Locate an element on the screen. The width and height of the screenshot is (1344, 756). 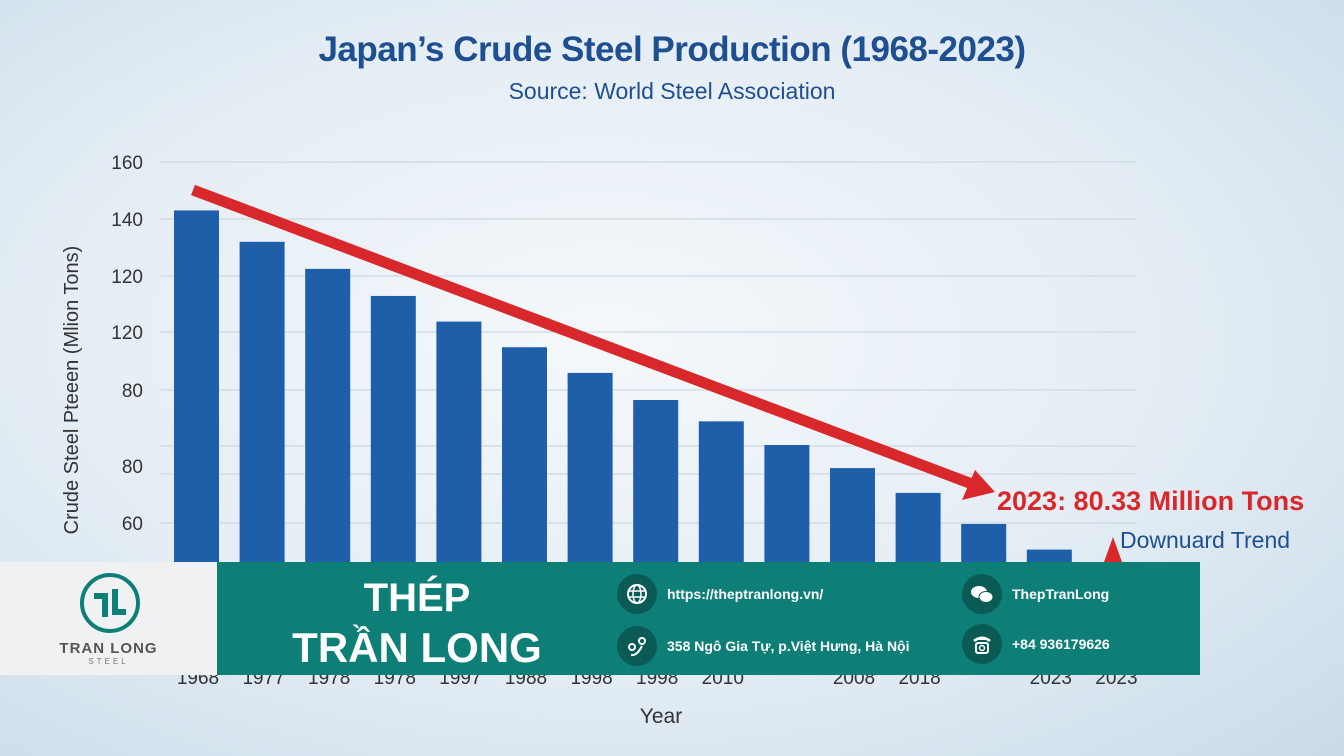
y-axis-label: Crude Steel Pteeen (Mlion Tons) is located at coordinates (72, 390).